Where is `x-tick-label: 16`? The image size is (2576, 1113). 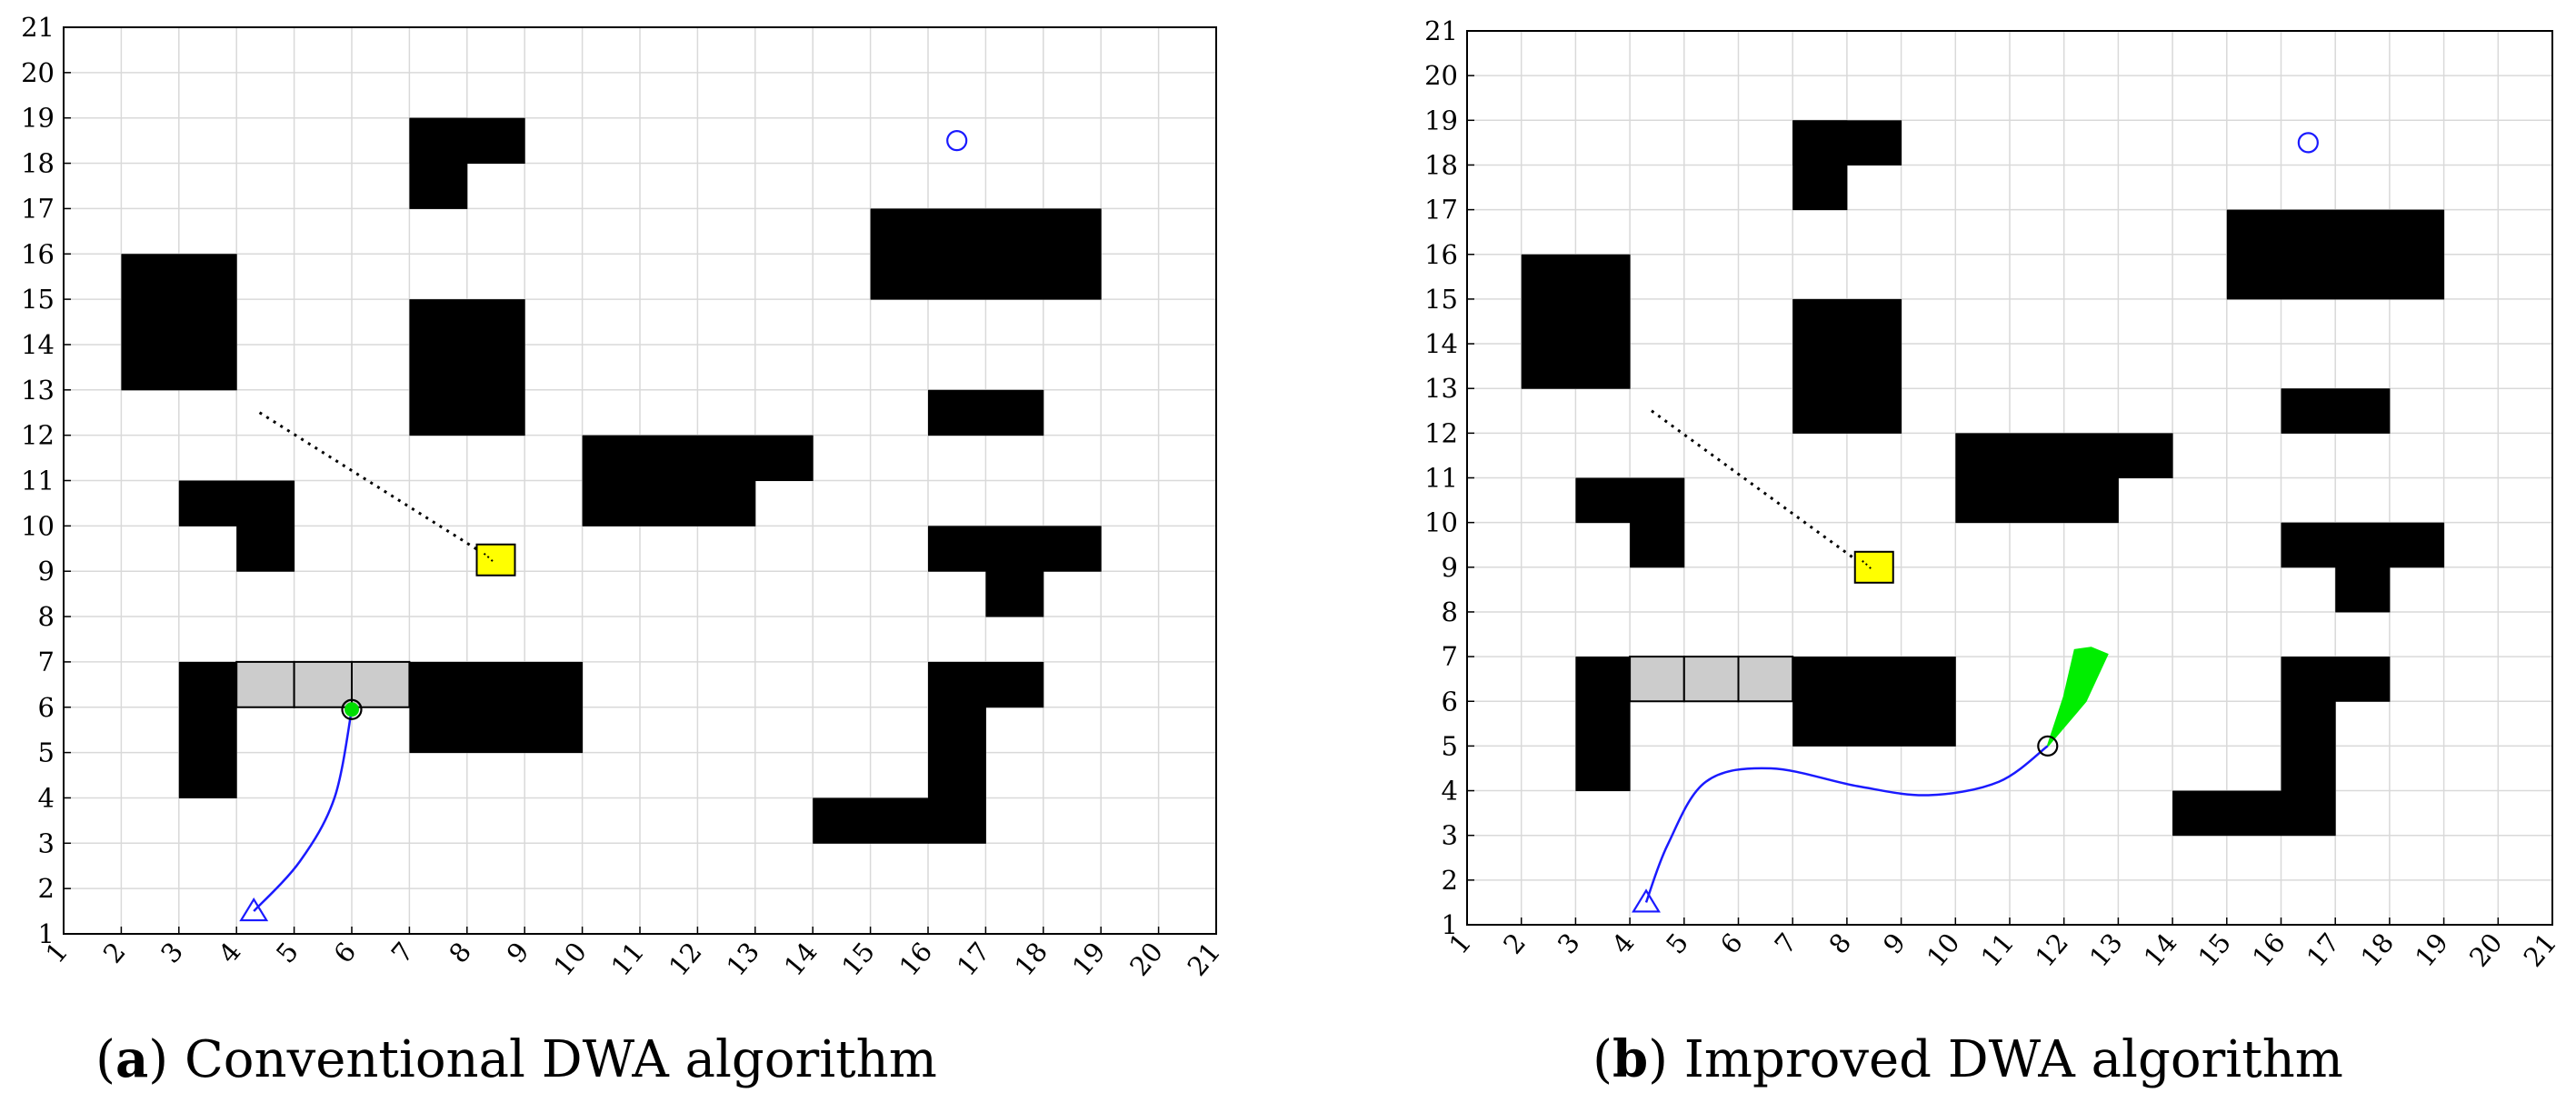
x-tick-label: 16 is located at coordinates (2268, 950).